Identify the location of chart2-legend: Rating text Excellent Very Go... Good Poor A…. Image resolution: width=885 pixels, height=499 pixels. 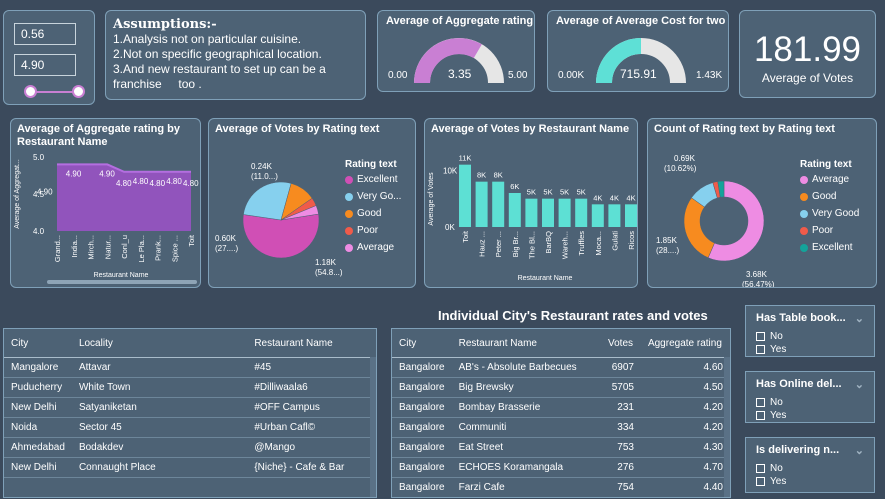
(373, 209).